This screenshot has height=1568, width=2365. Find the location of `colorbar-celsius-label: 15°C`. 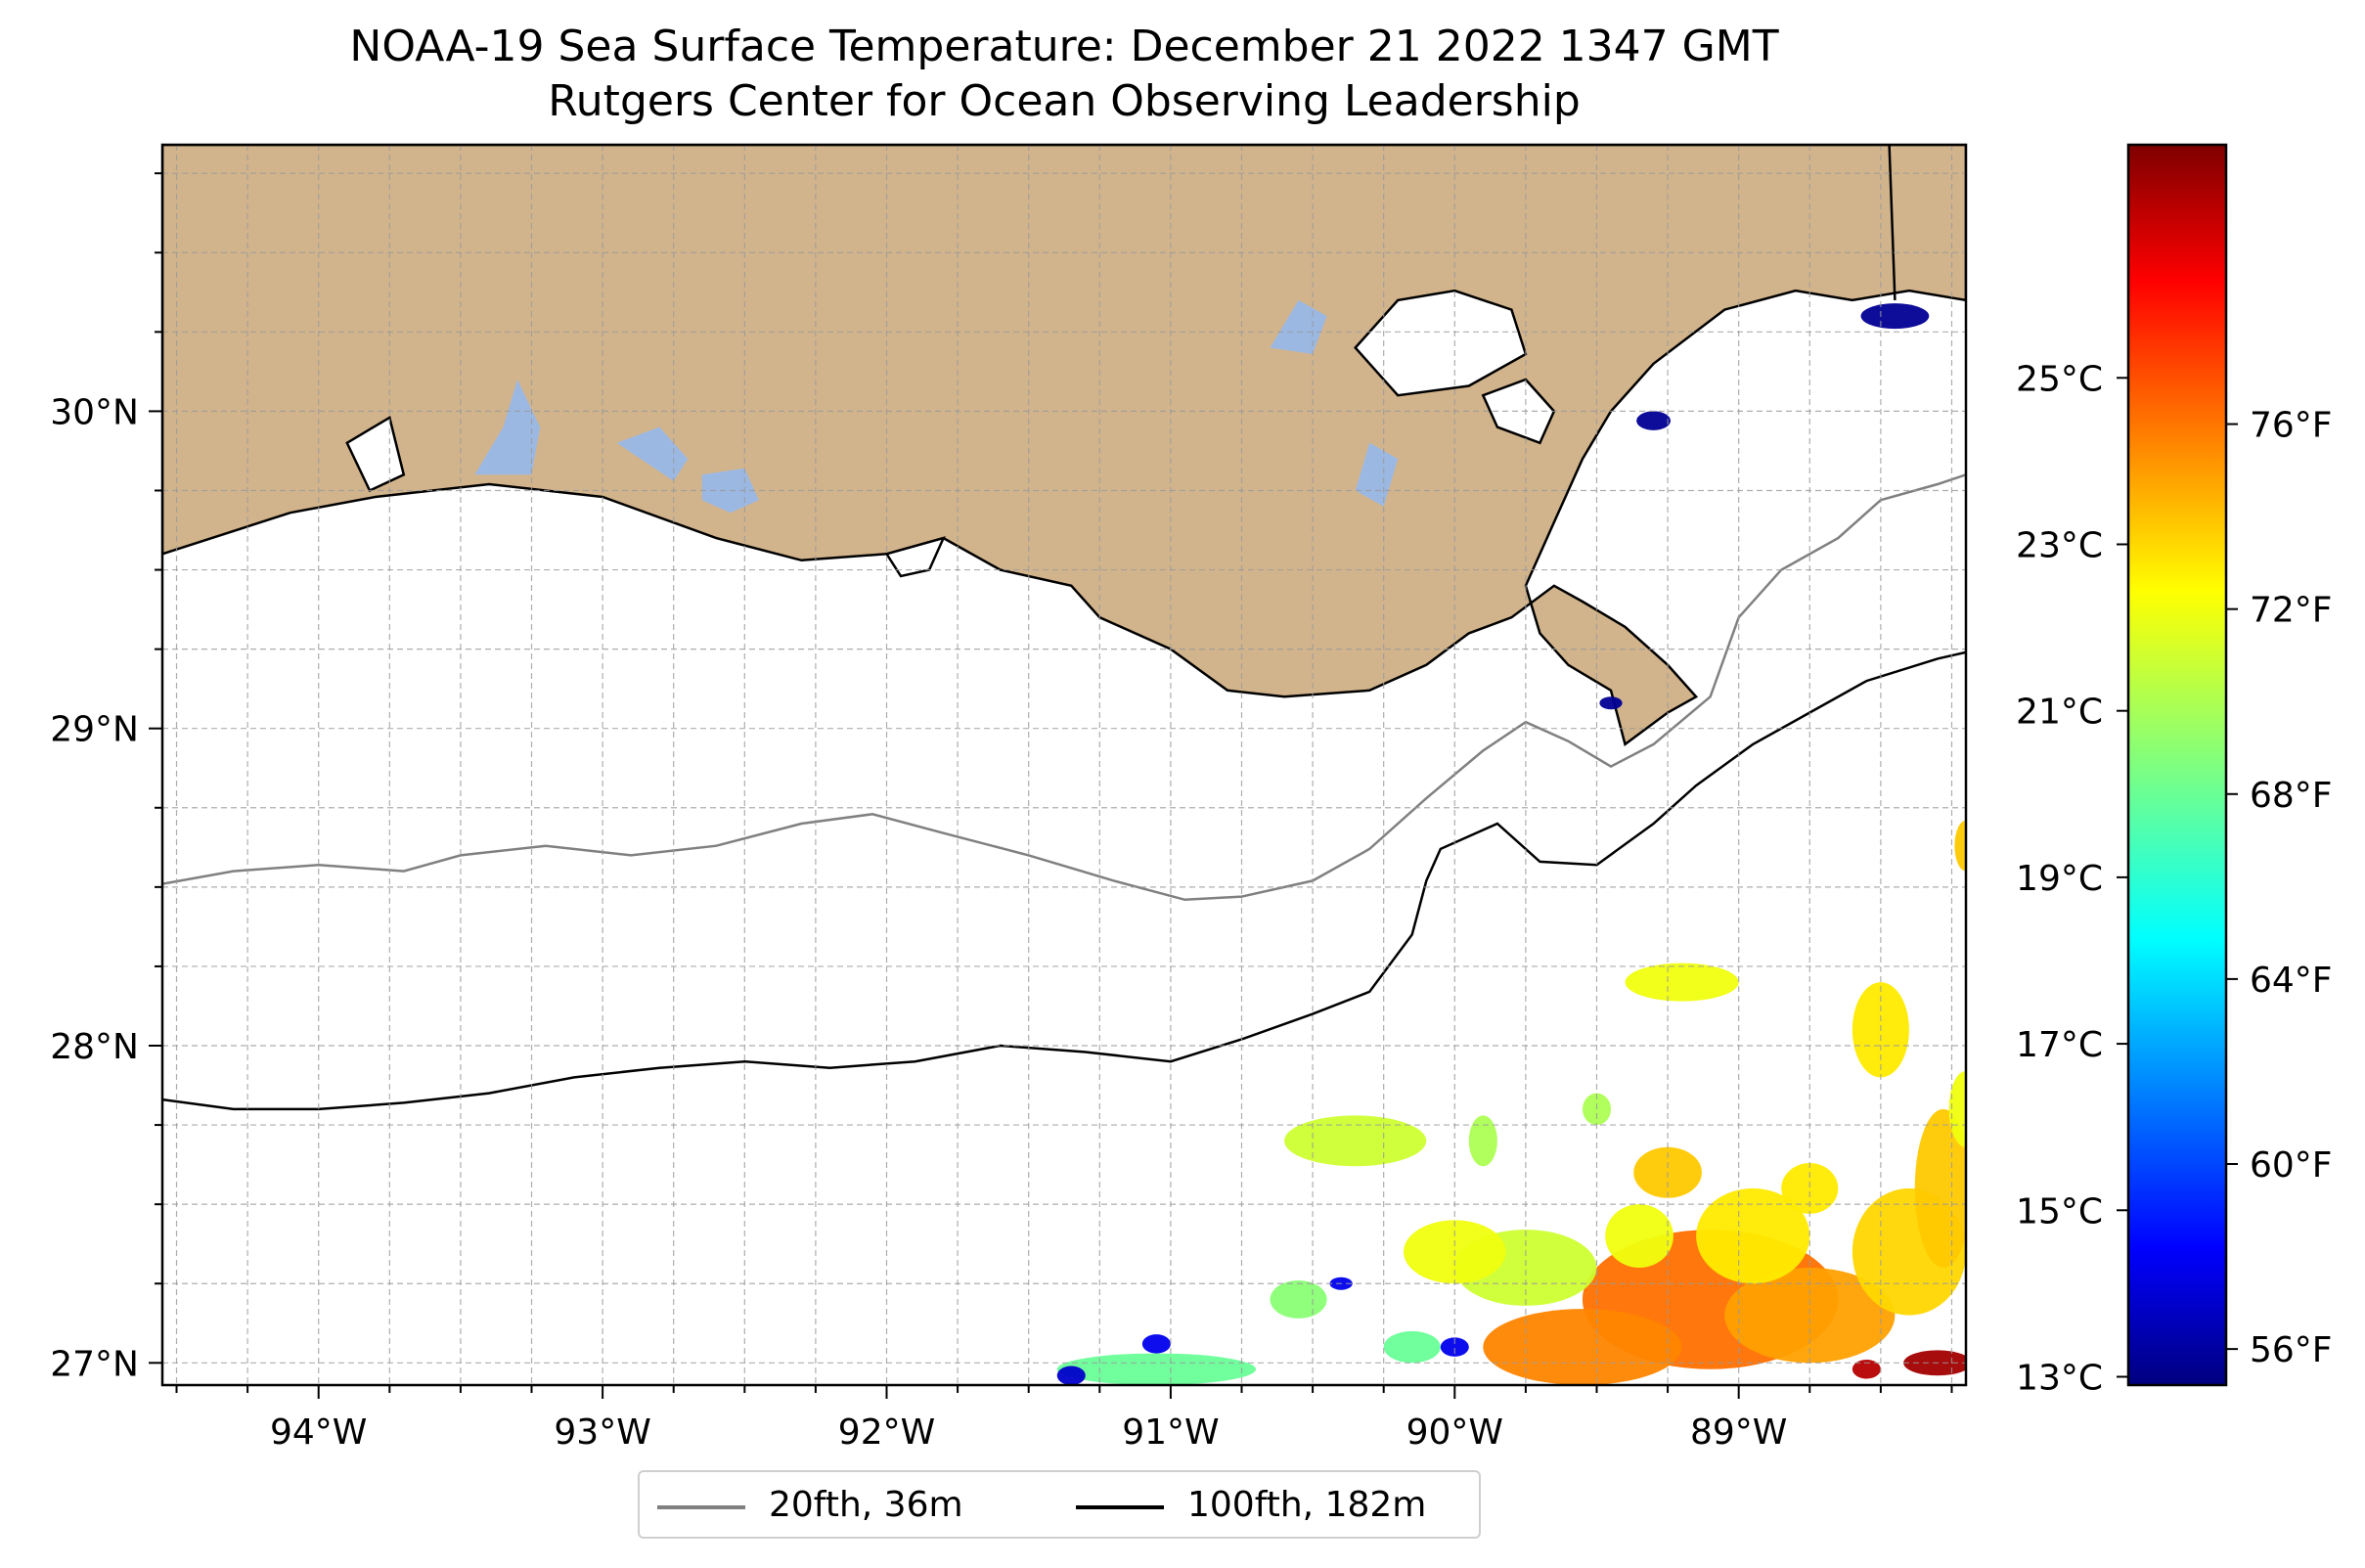

colorbar-celsius-label: 15°C is located at coordinates (2059, 1211).